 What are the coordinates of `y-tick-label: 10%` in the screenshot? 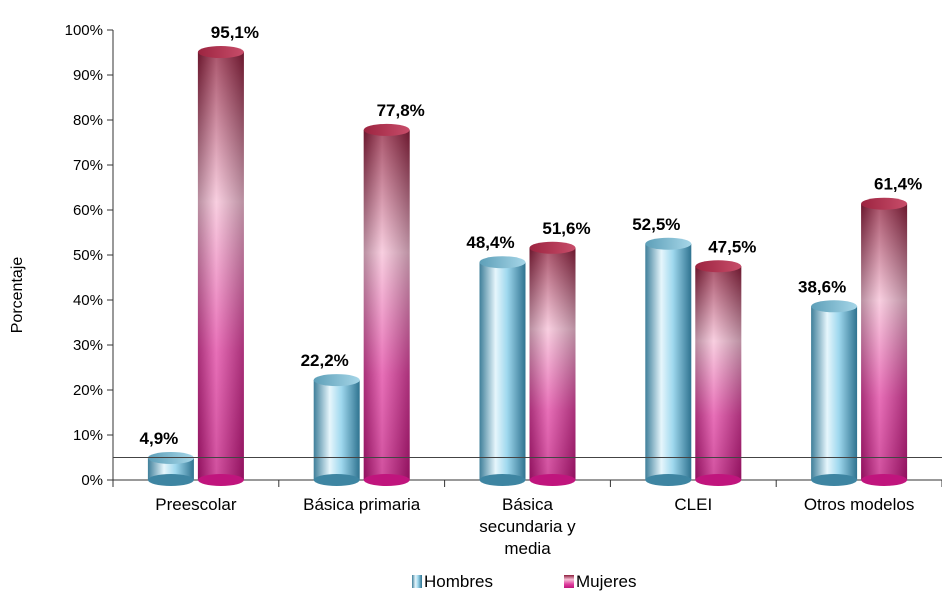 It's located at (88, 435).